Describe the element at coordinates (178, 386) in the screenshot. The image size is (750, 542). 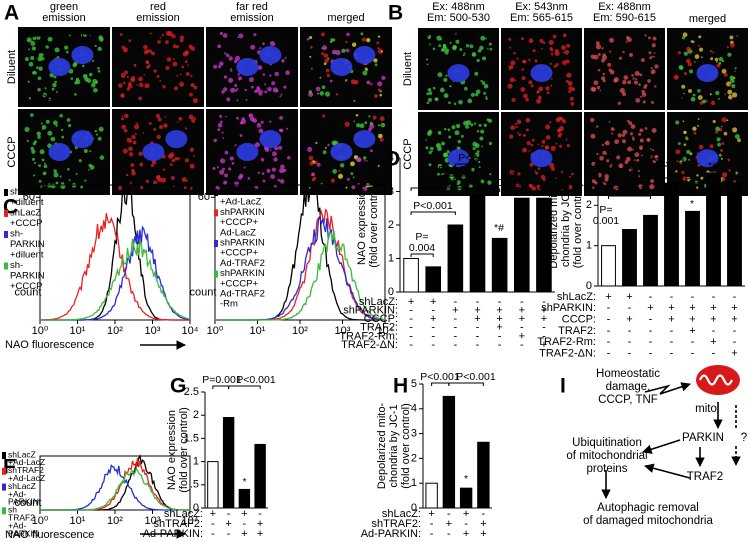
I see `panel-letter: G` at that location.